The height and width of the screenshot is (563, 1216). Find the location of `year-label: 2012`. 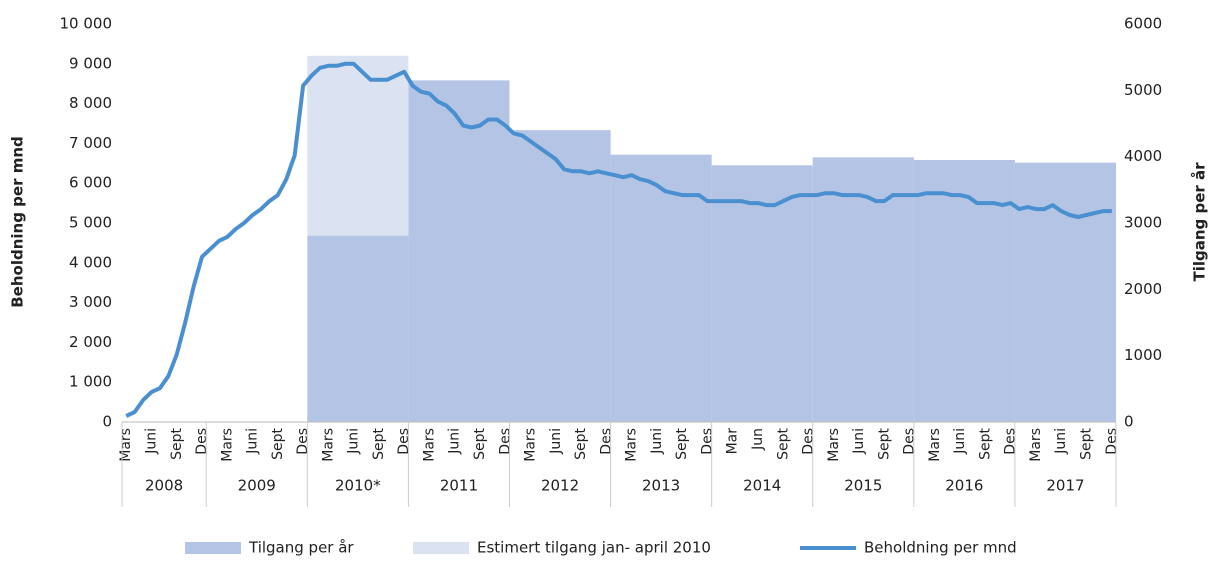

year-label: 2012 is located at coordinates (560, 486).